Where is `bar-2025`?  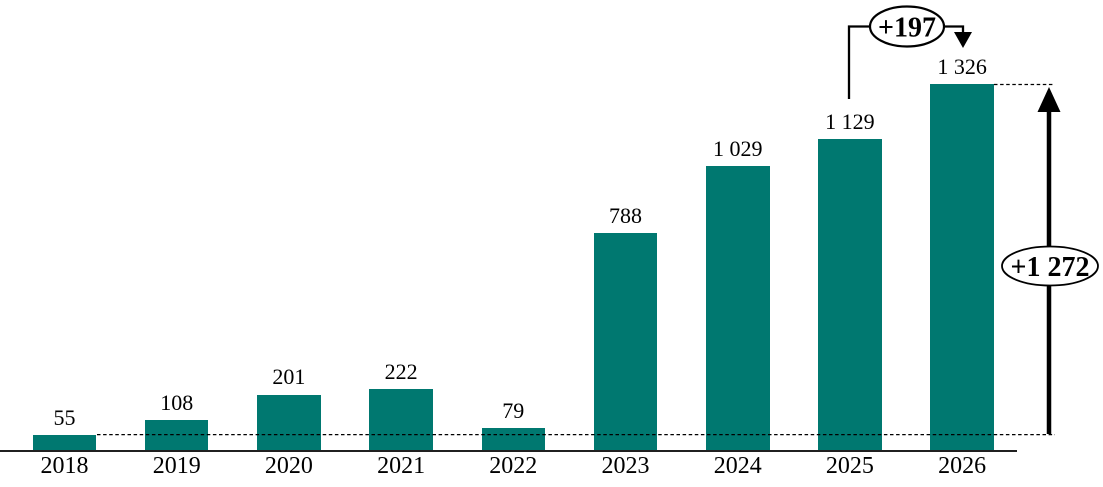 bar-2025 is located at coordinates (850, 294).